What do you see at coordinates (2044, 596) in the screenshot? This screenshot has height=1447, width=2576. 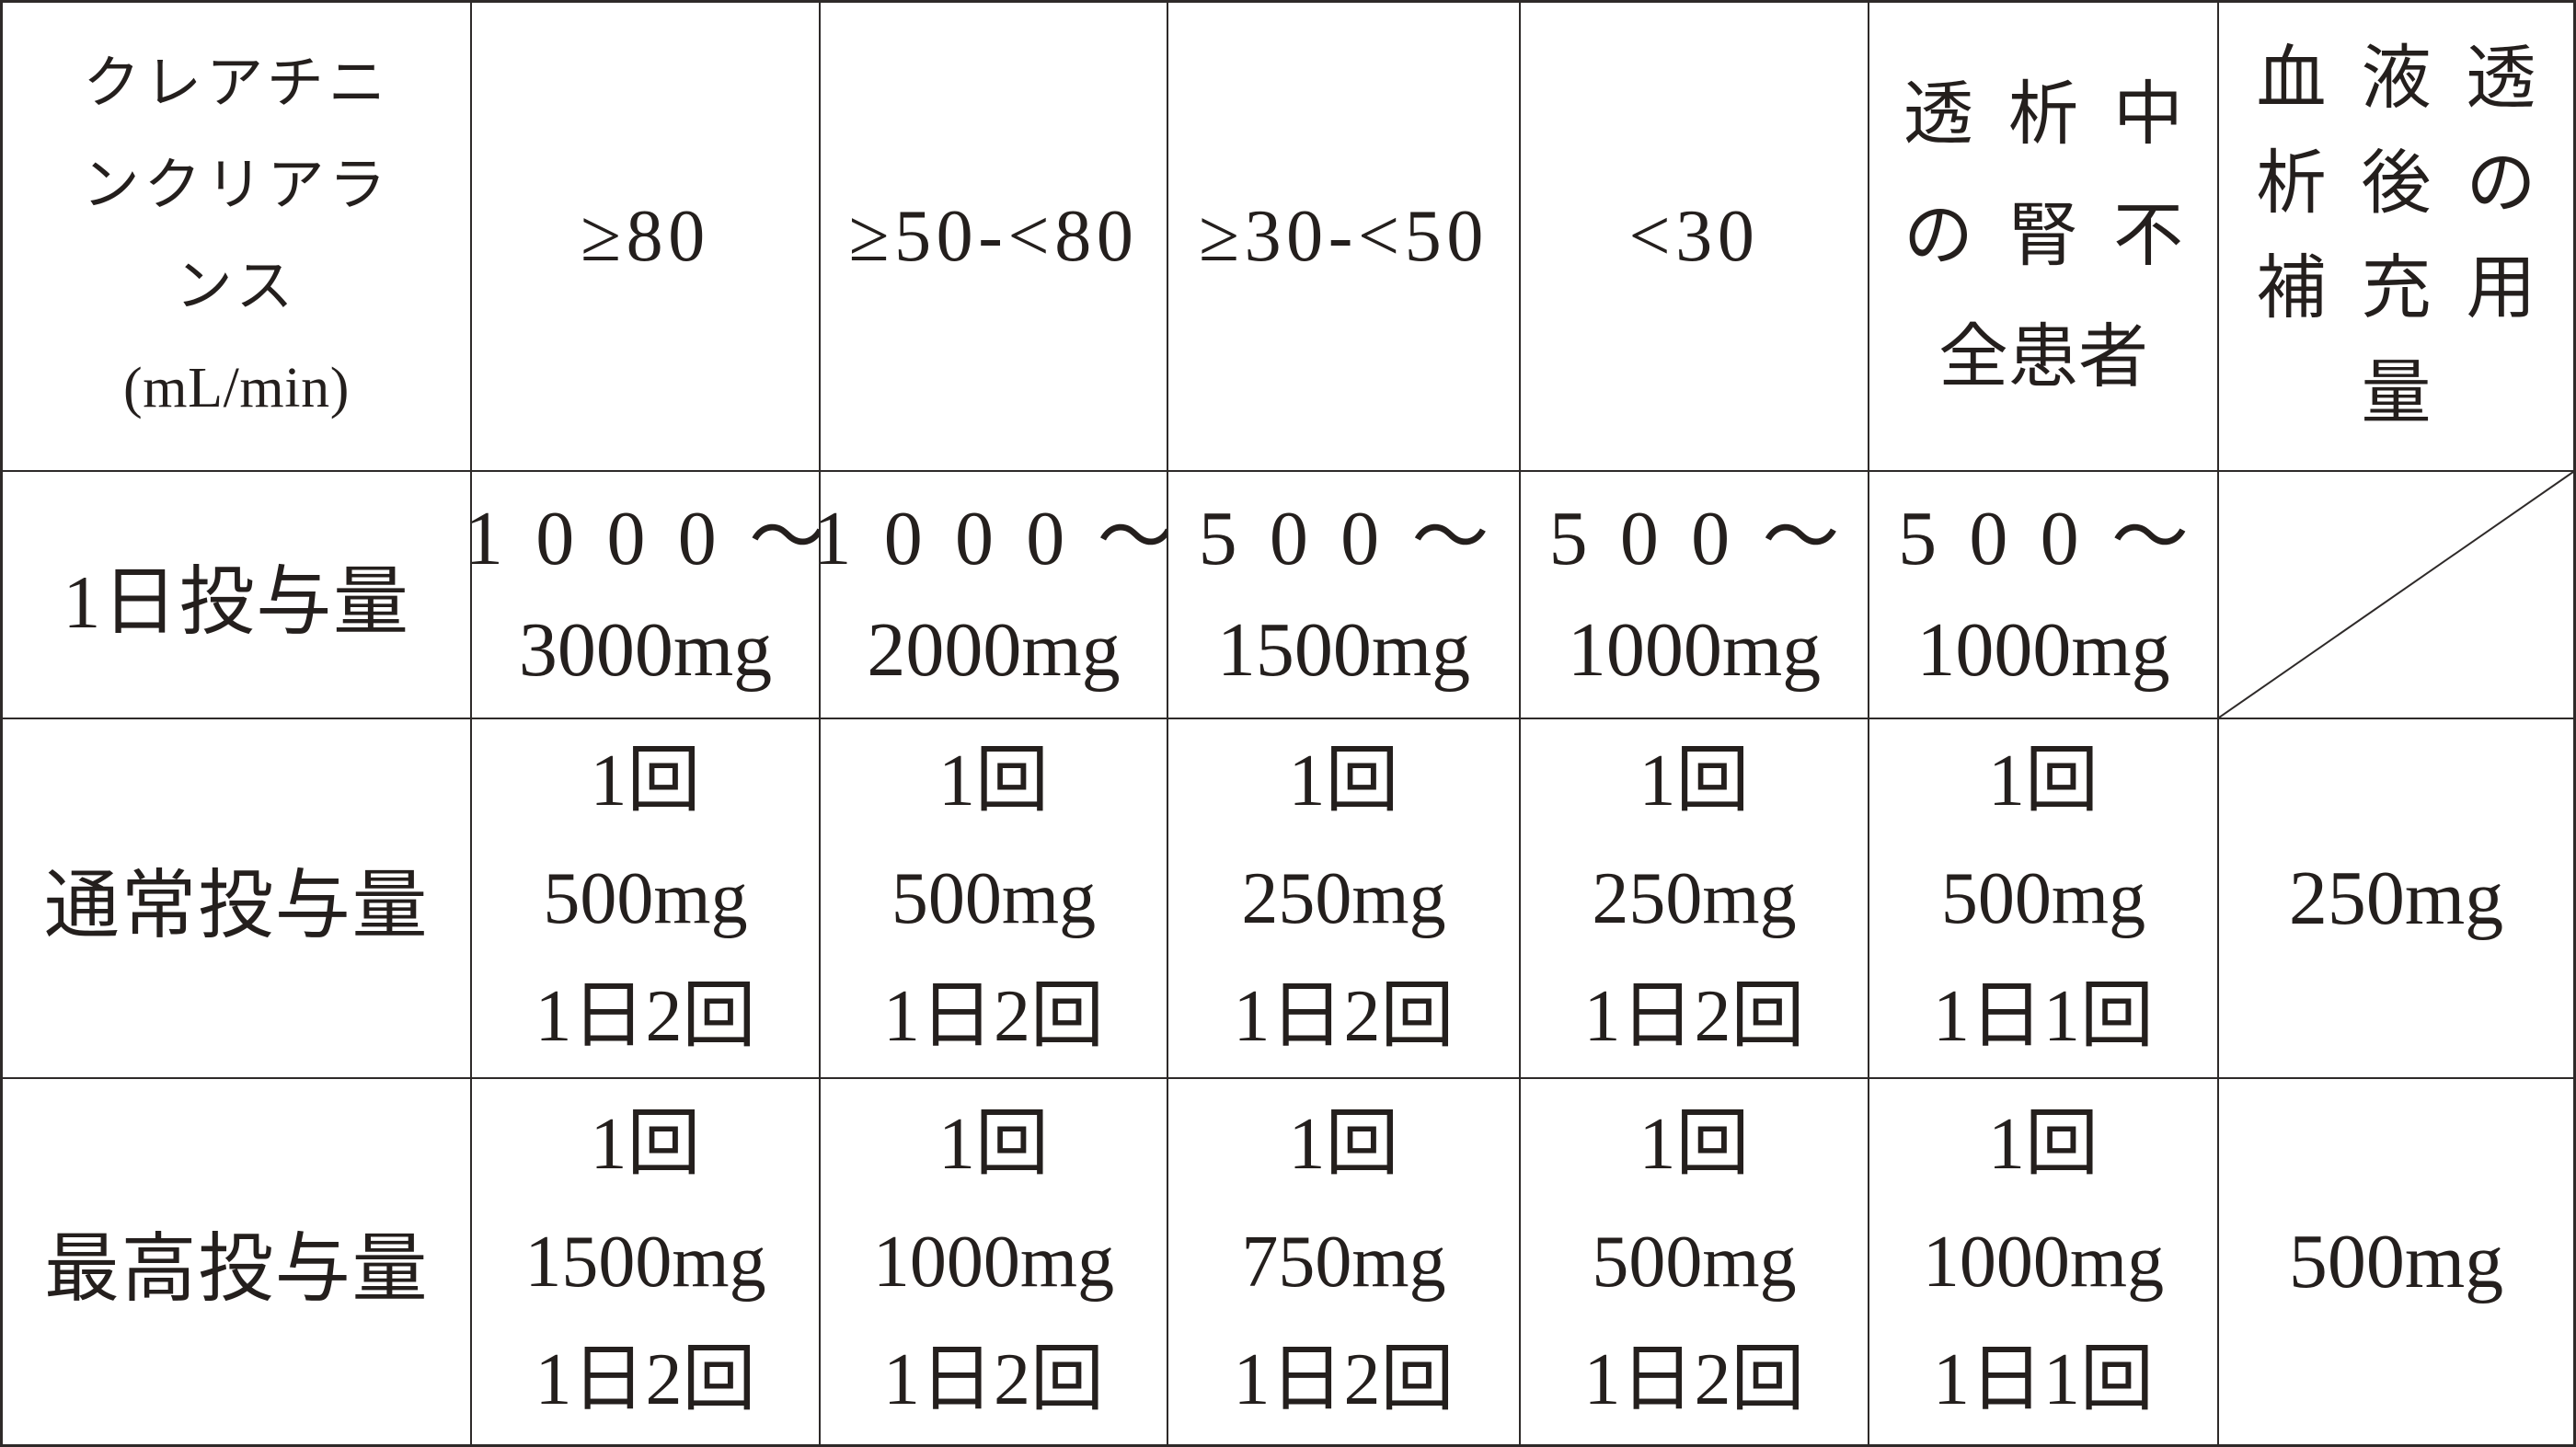 I see `daily-dose-dialysis: 500～ 1000mg` at bounding box center [2044, 596].